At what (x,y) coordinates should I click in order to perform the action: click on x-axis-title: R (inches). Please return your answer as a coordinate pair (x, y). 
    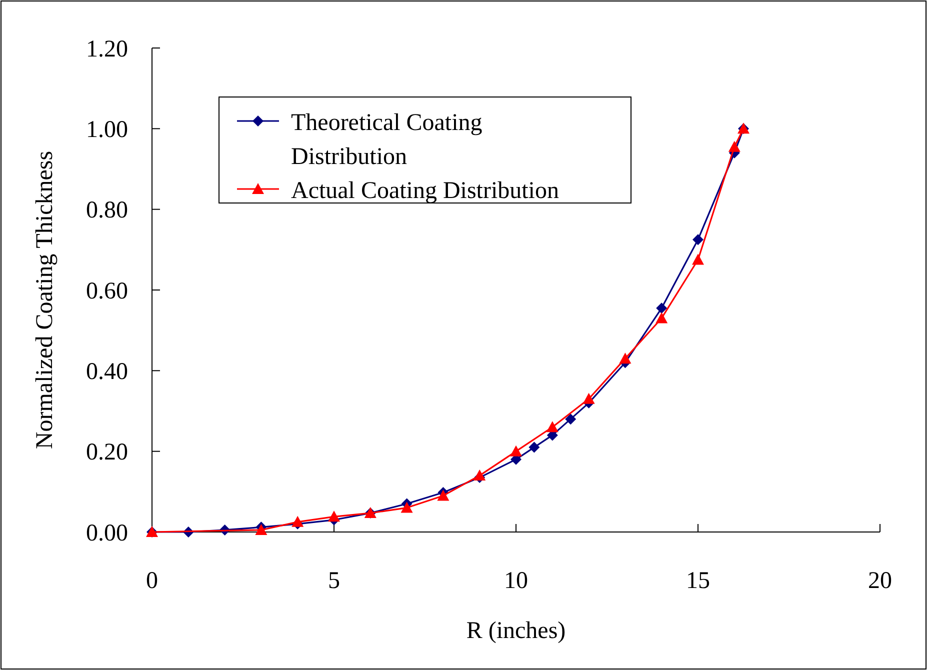
    Looking at the image, I should click on (516, 631).